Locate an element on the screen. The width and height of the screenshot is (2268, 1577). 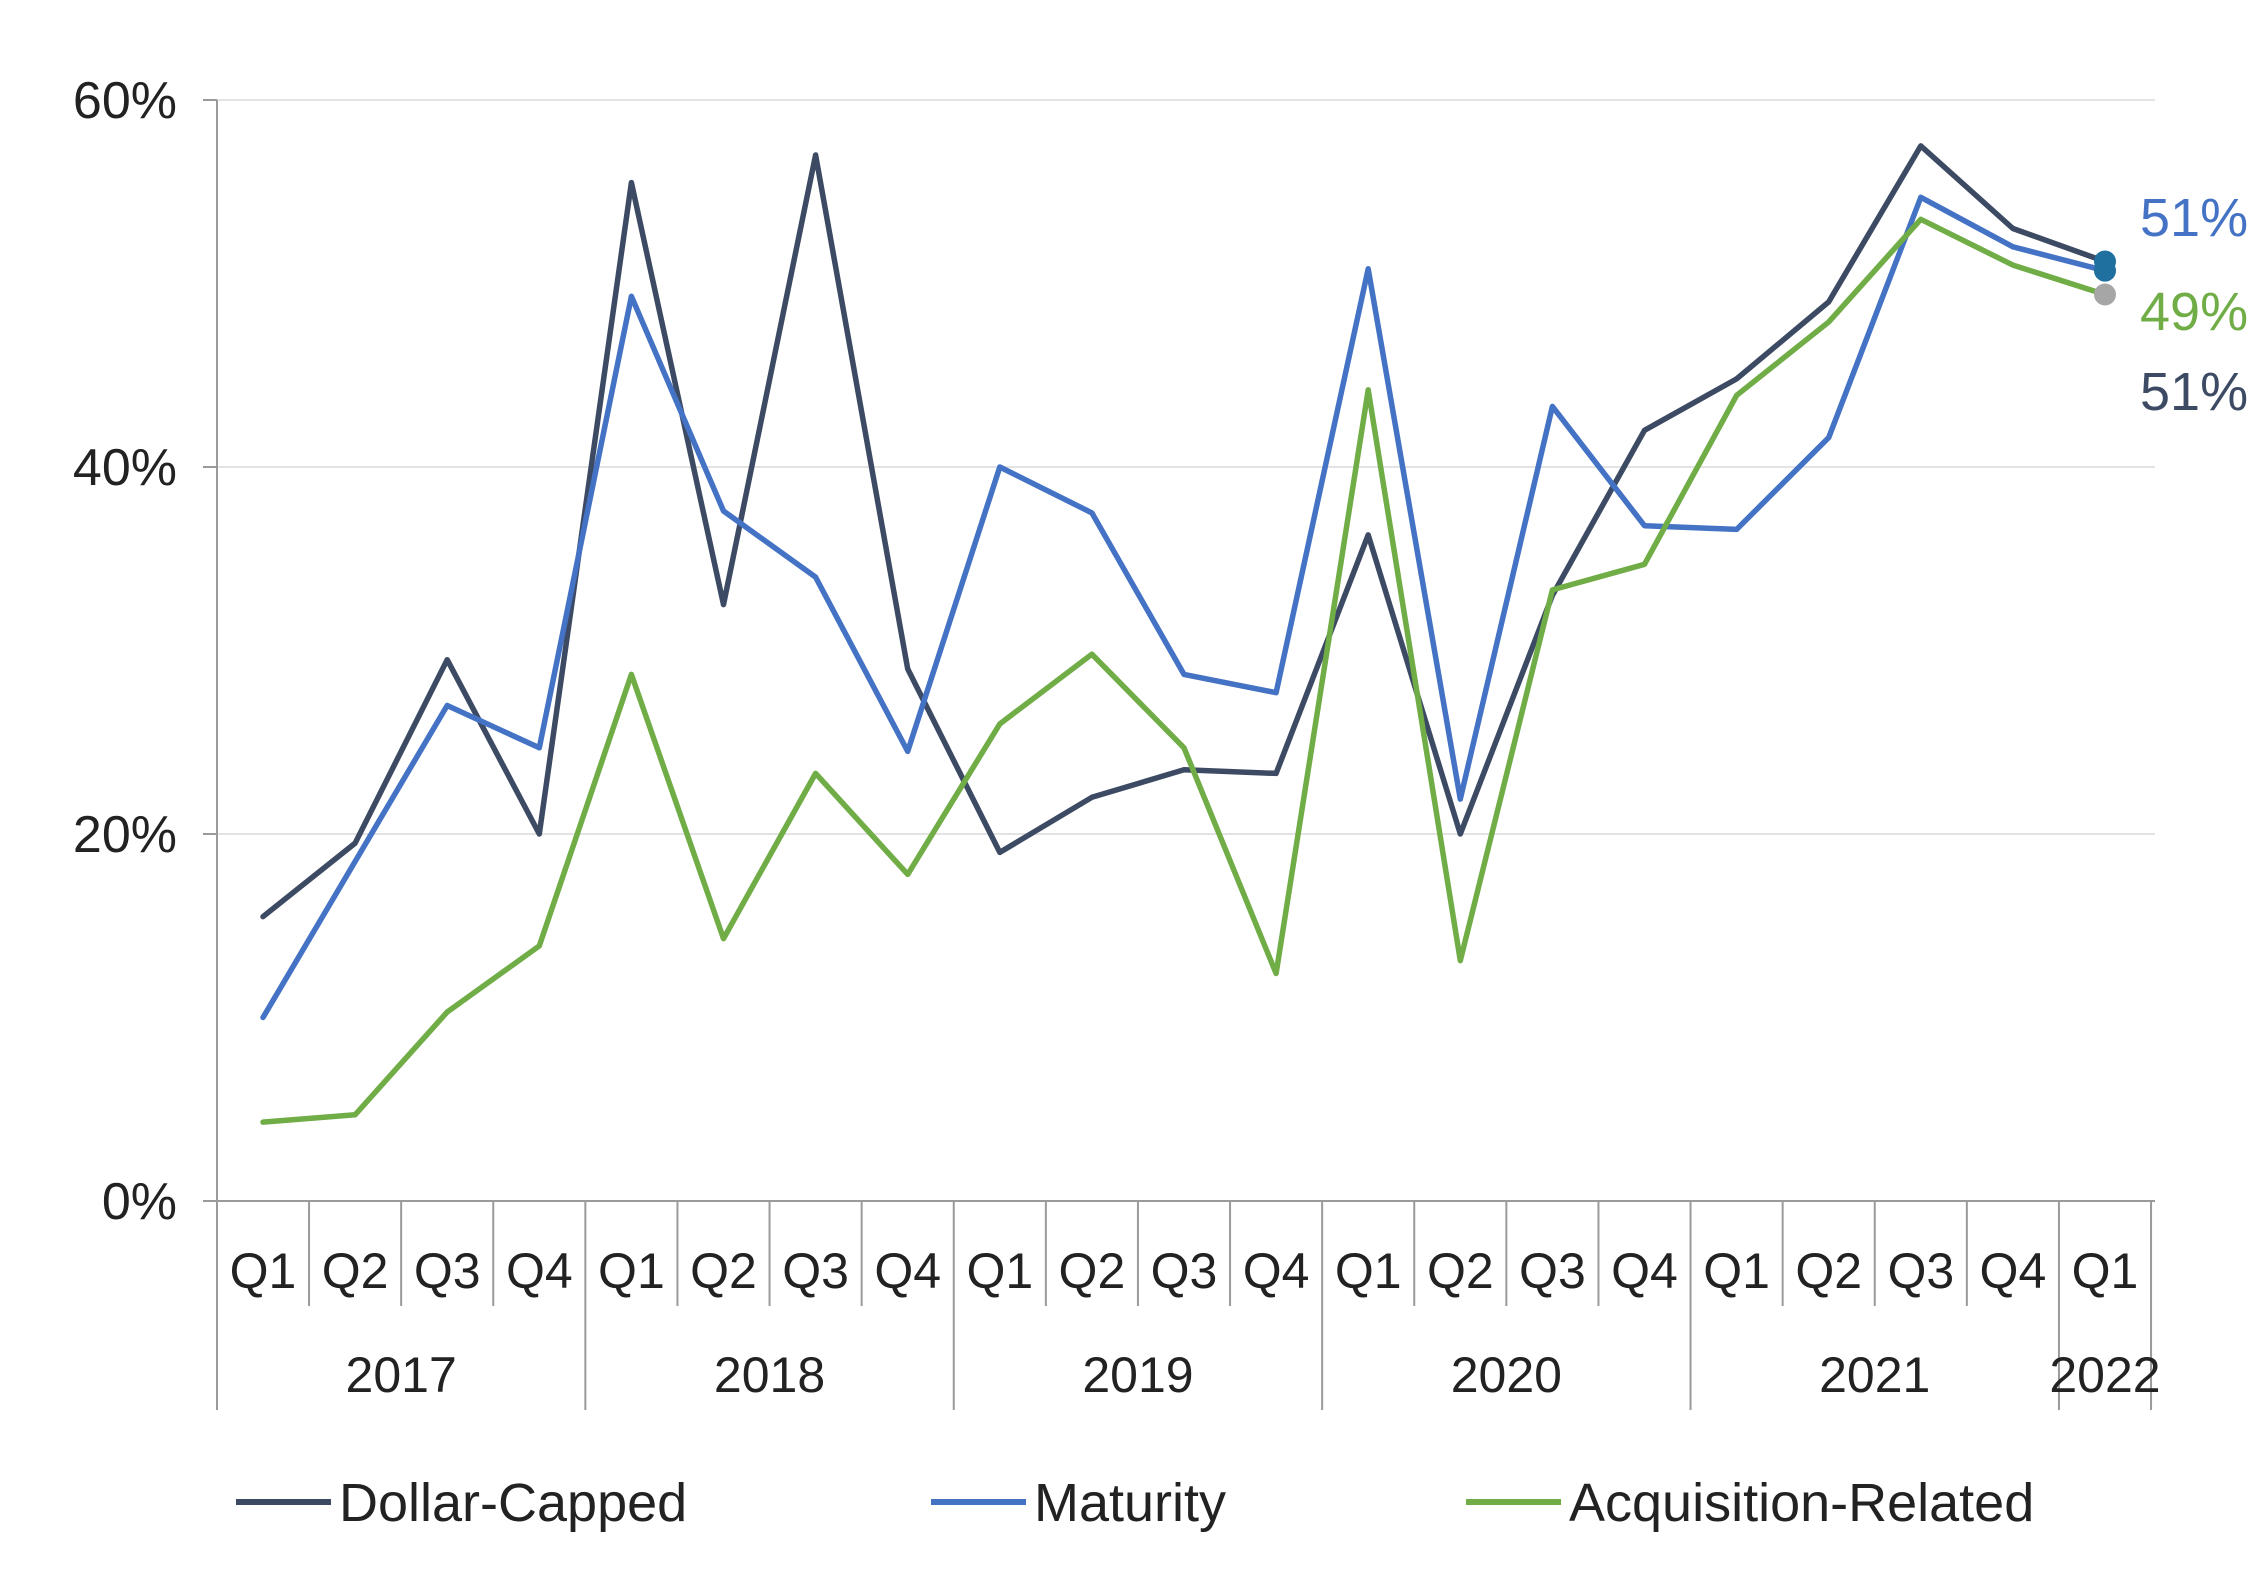
x-group-label: 2018 is located at coordinates (769, 1375).